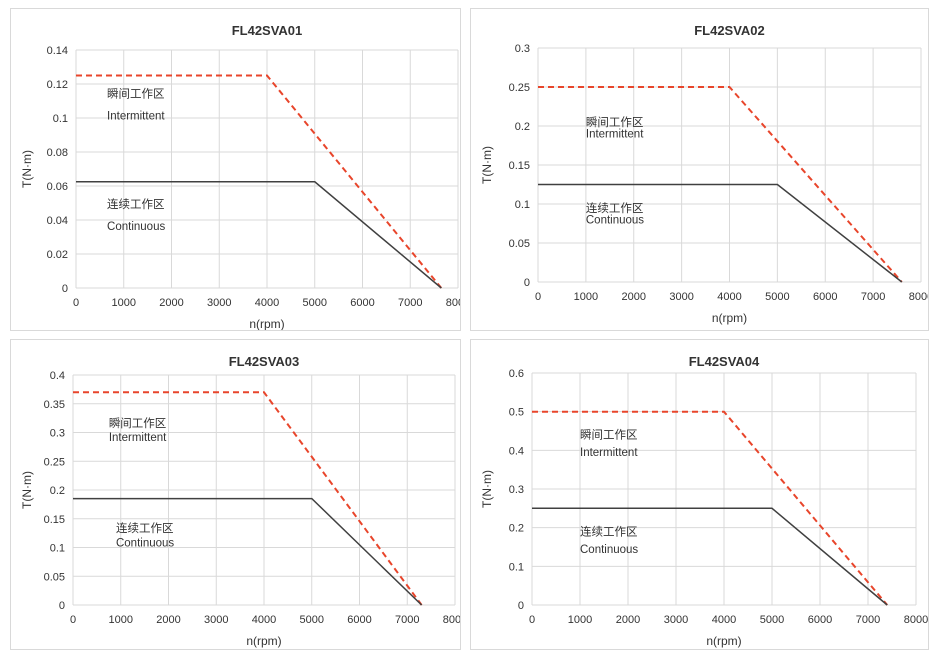 This screenshot has width=929, height=650. Describe the element at coordinates (57, 187) in the screenshot. I see `y-tick-label: 0.06` at that location.